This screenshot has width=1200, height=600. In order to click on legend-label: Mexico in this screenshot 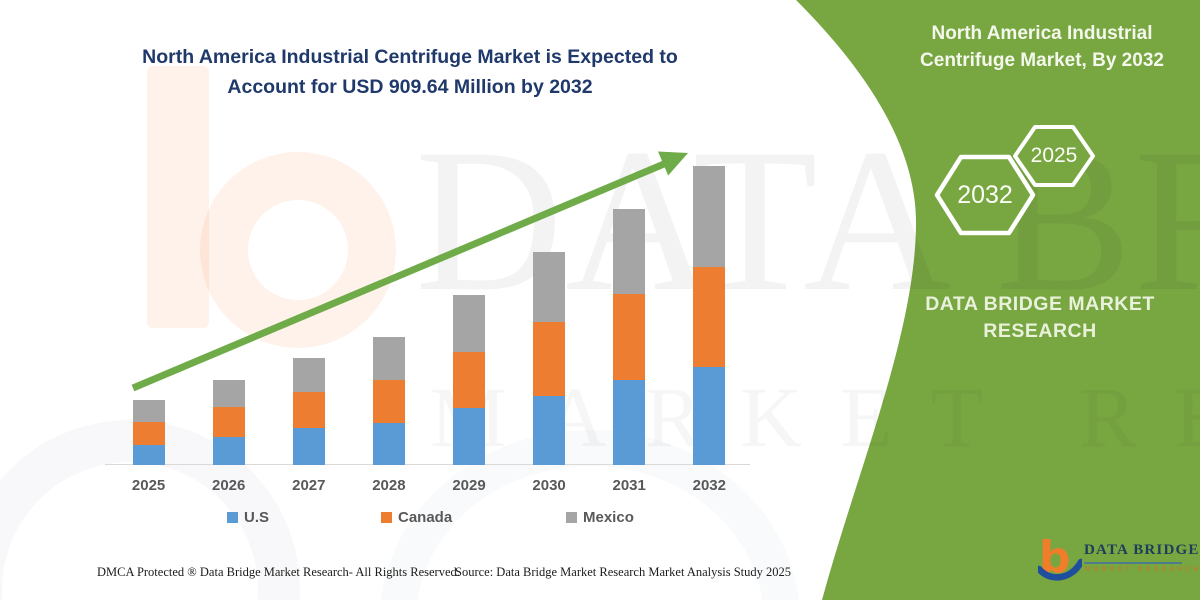, I will do `click(608, 517)`.